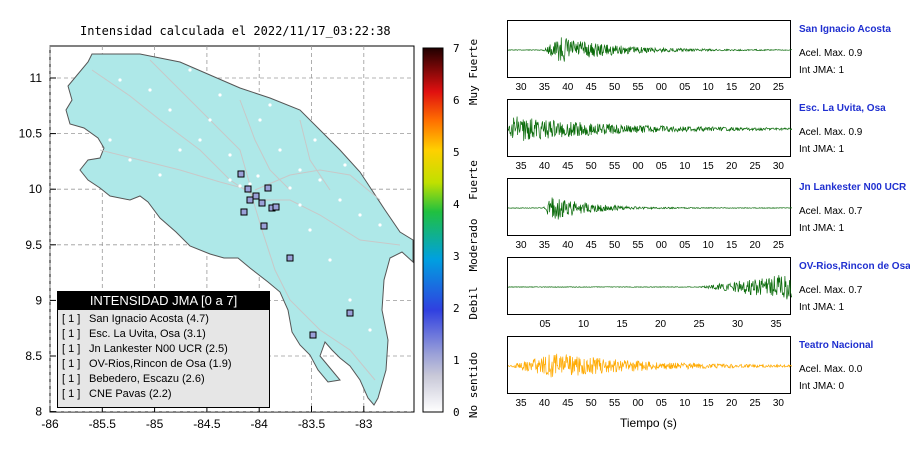  Describe the element at coordinates (853, 187) in the screenshot. I see `station-name: Jn Lankester N00 UCR` at that location.